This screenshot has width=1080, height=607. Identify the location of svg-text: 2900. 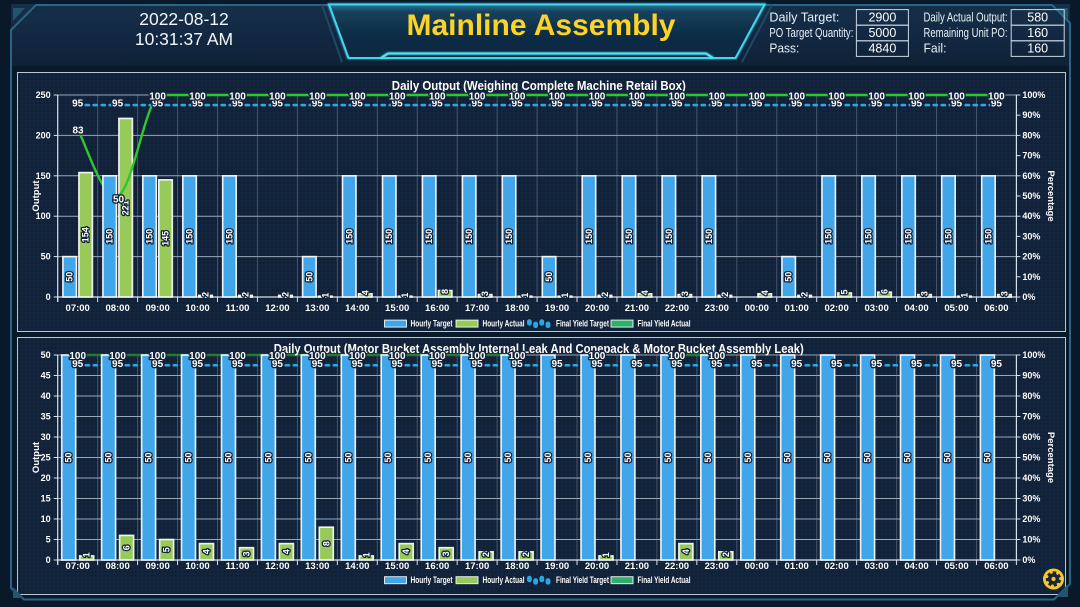
(882, 17).